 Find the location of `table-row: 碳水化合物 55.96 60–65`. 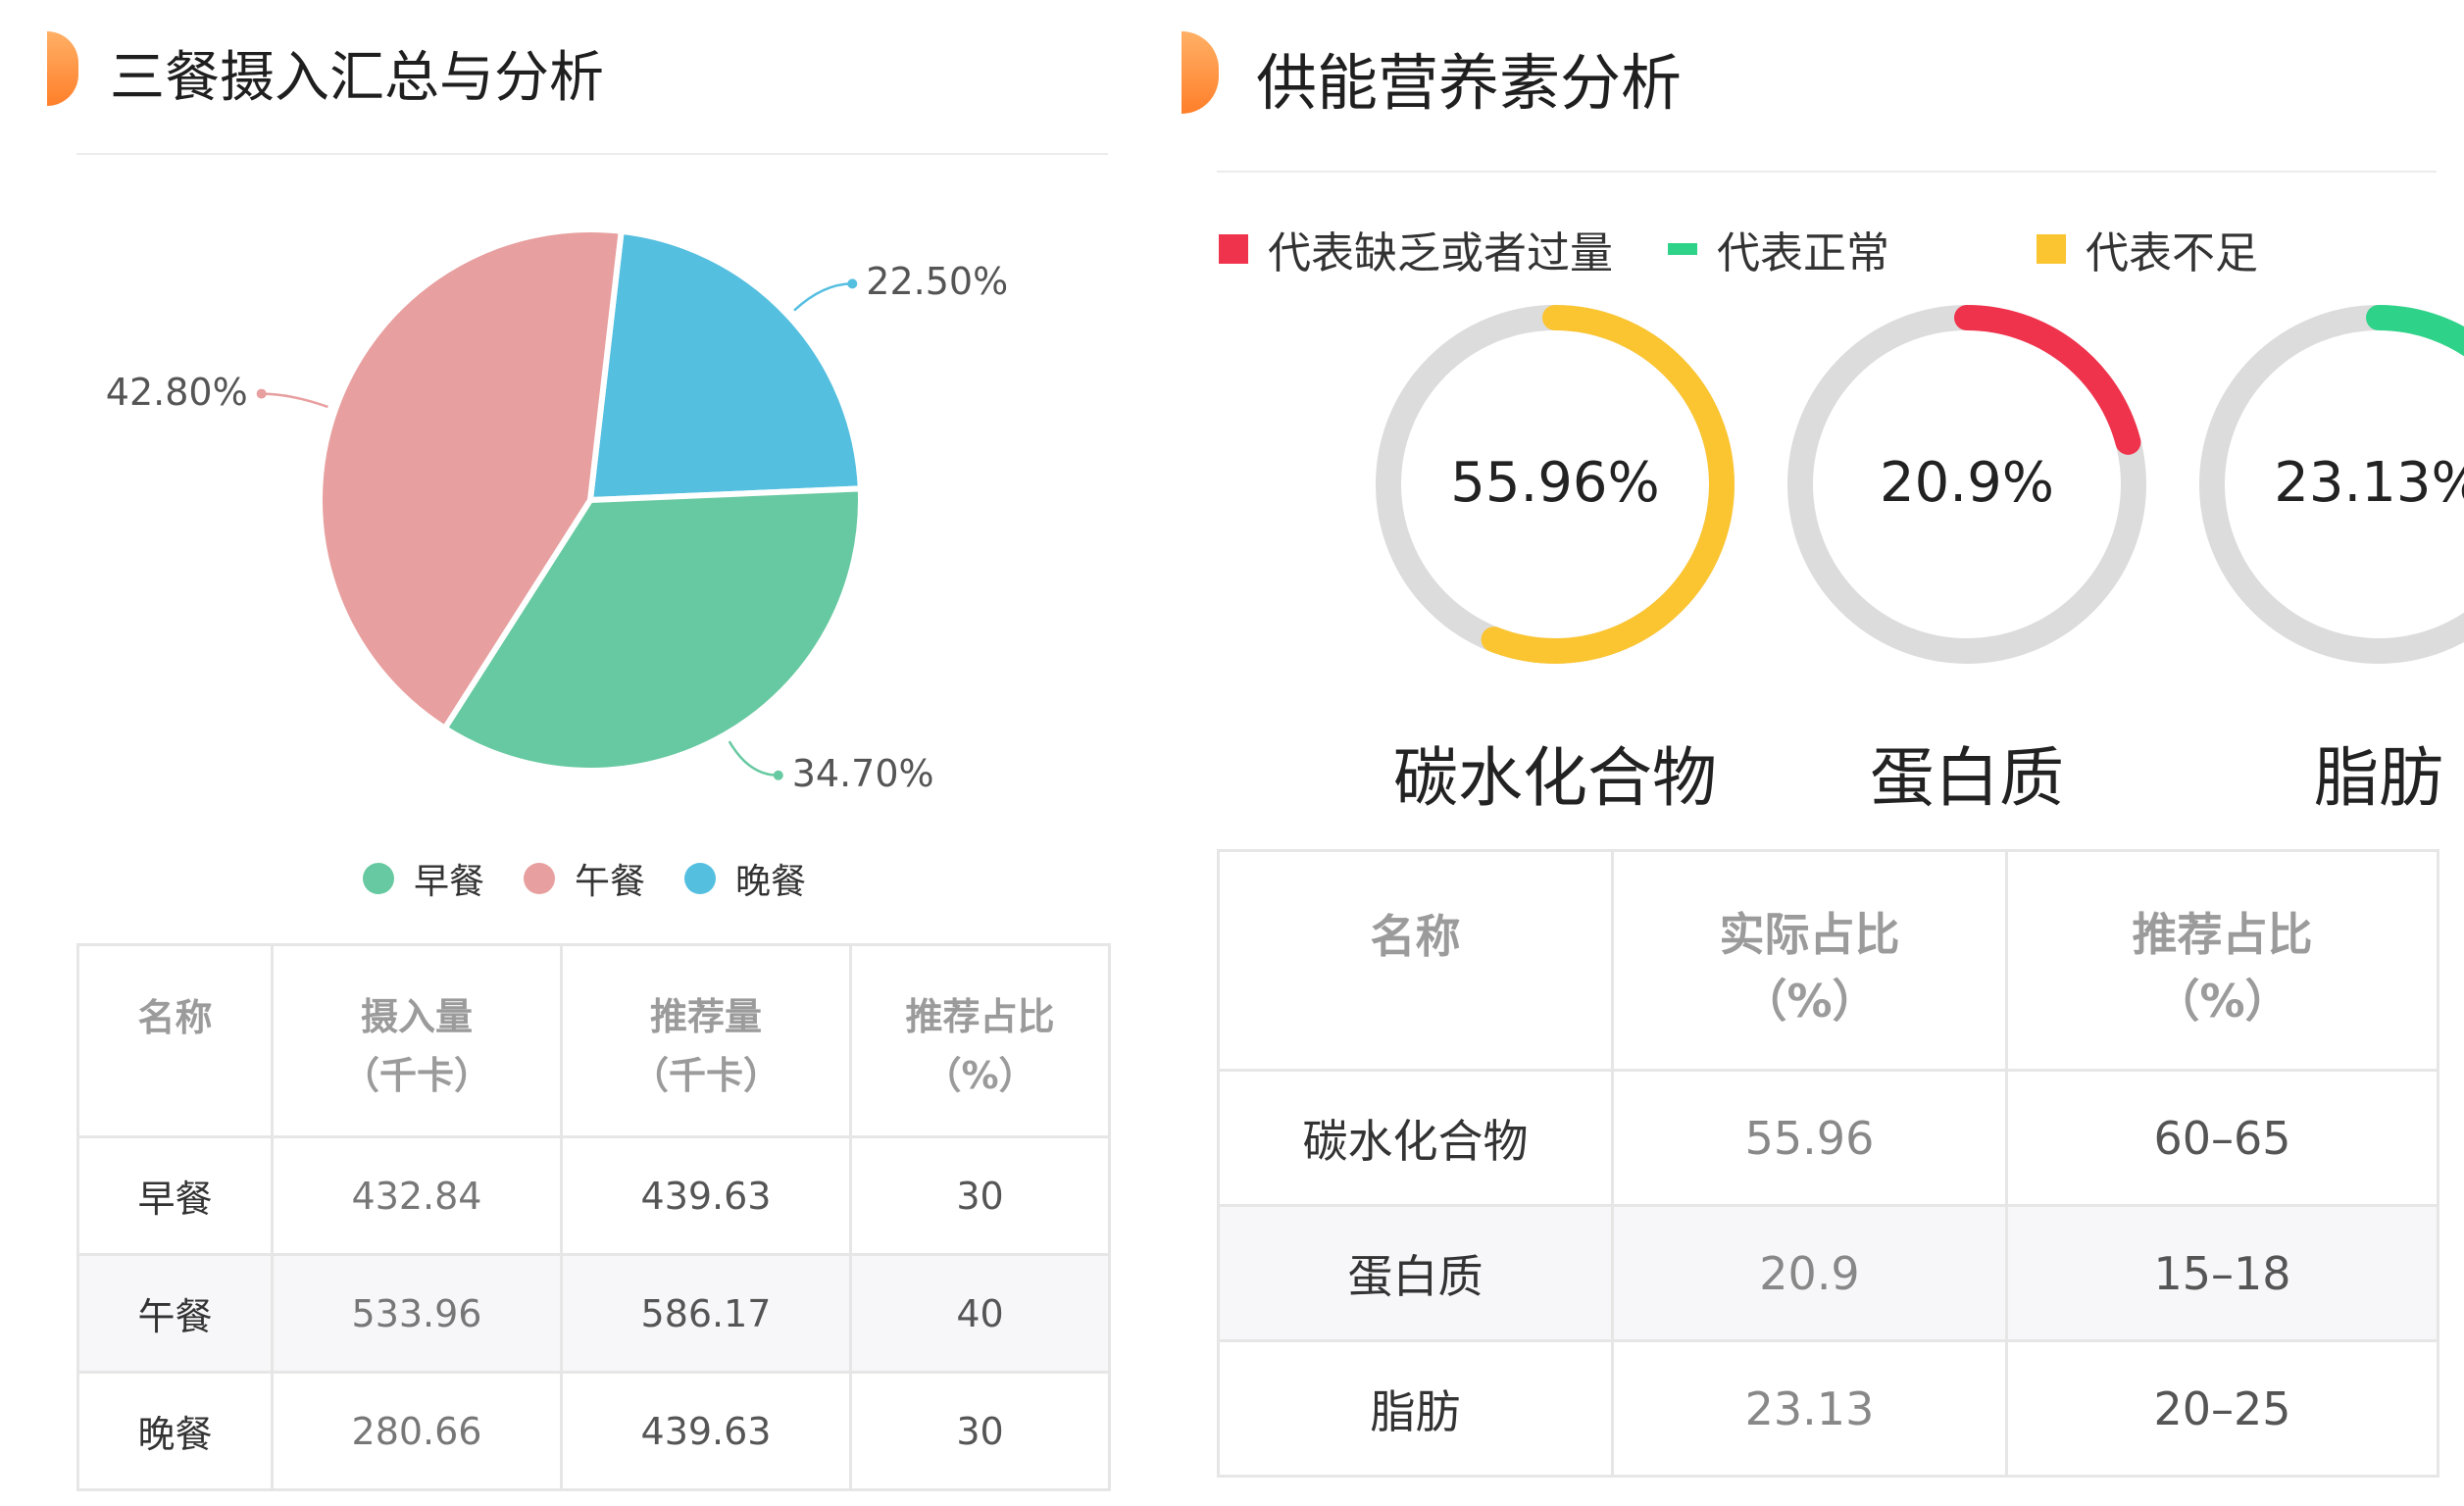

table-row: 碳水化合物 55.96 60–65 is located at coordinates (1828, 1138).